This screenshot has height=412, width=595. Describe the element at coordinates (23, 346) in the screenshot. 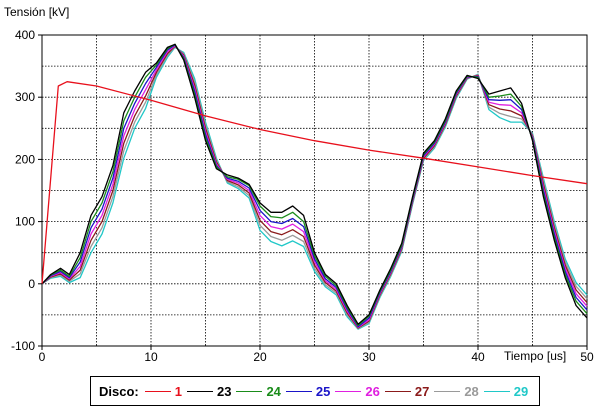

I see `y-tick-label: -100` at that location.